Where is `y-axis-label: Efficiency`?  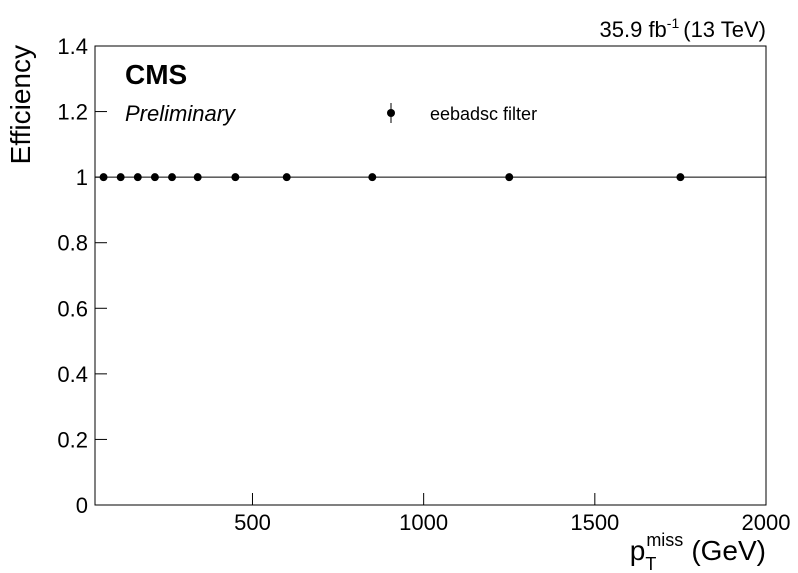
y-axis-label: Efficiency is located at coordinates (20, 104).